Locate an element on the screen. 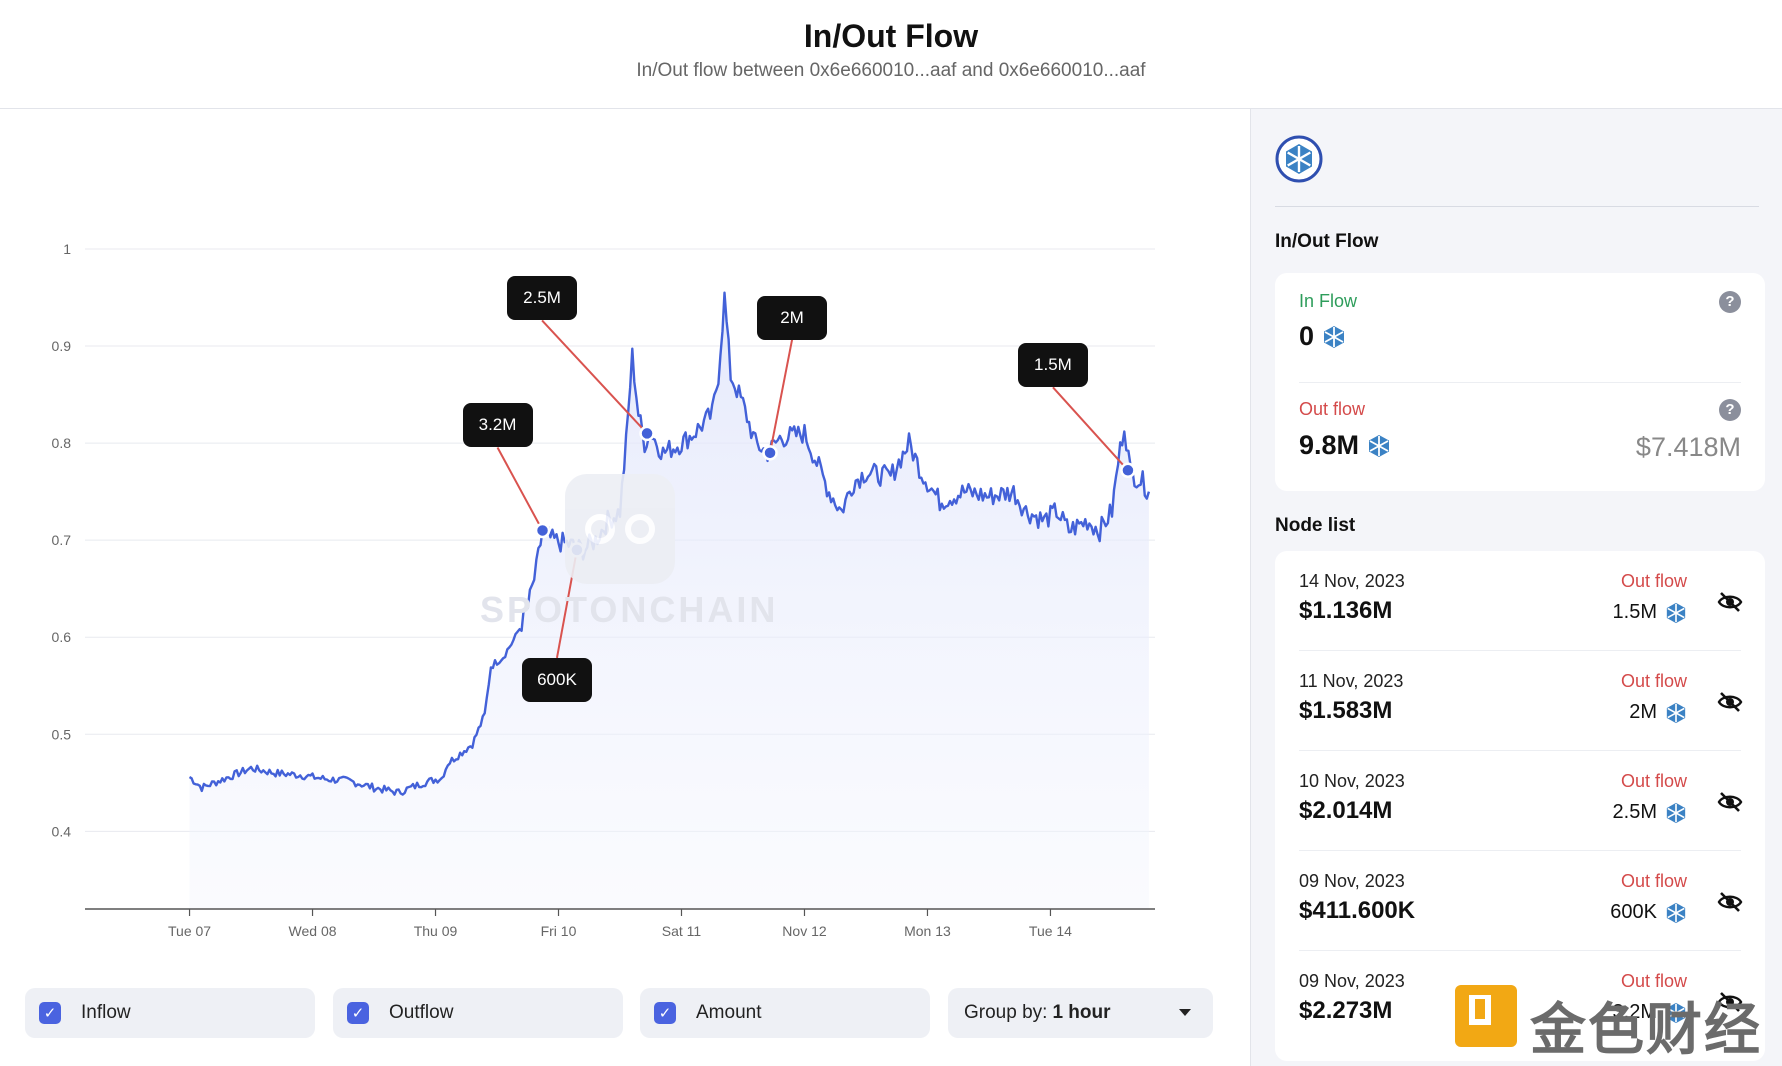 The image size is (1782, 1066). y-tick-label: 0.6 is located at coordinates (62, 637).